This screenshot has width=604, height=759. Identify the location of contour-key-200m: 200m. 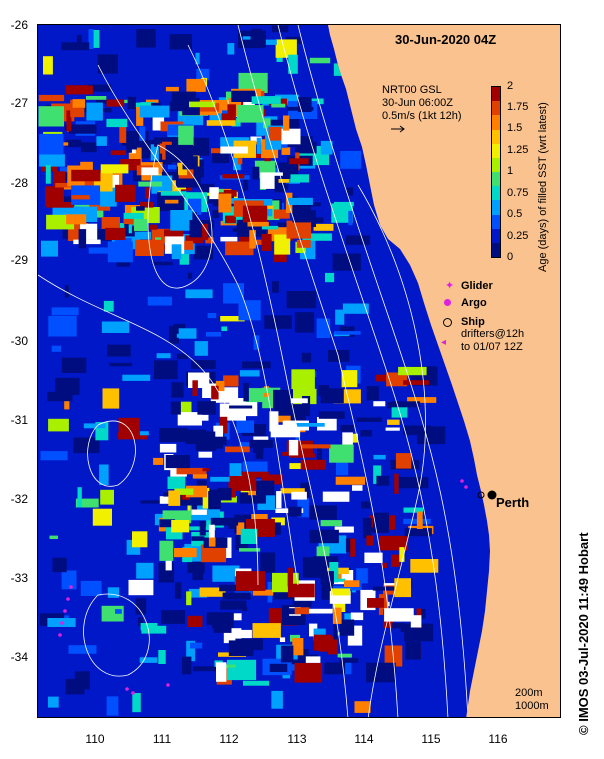
(529, 693).